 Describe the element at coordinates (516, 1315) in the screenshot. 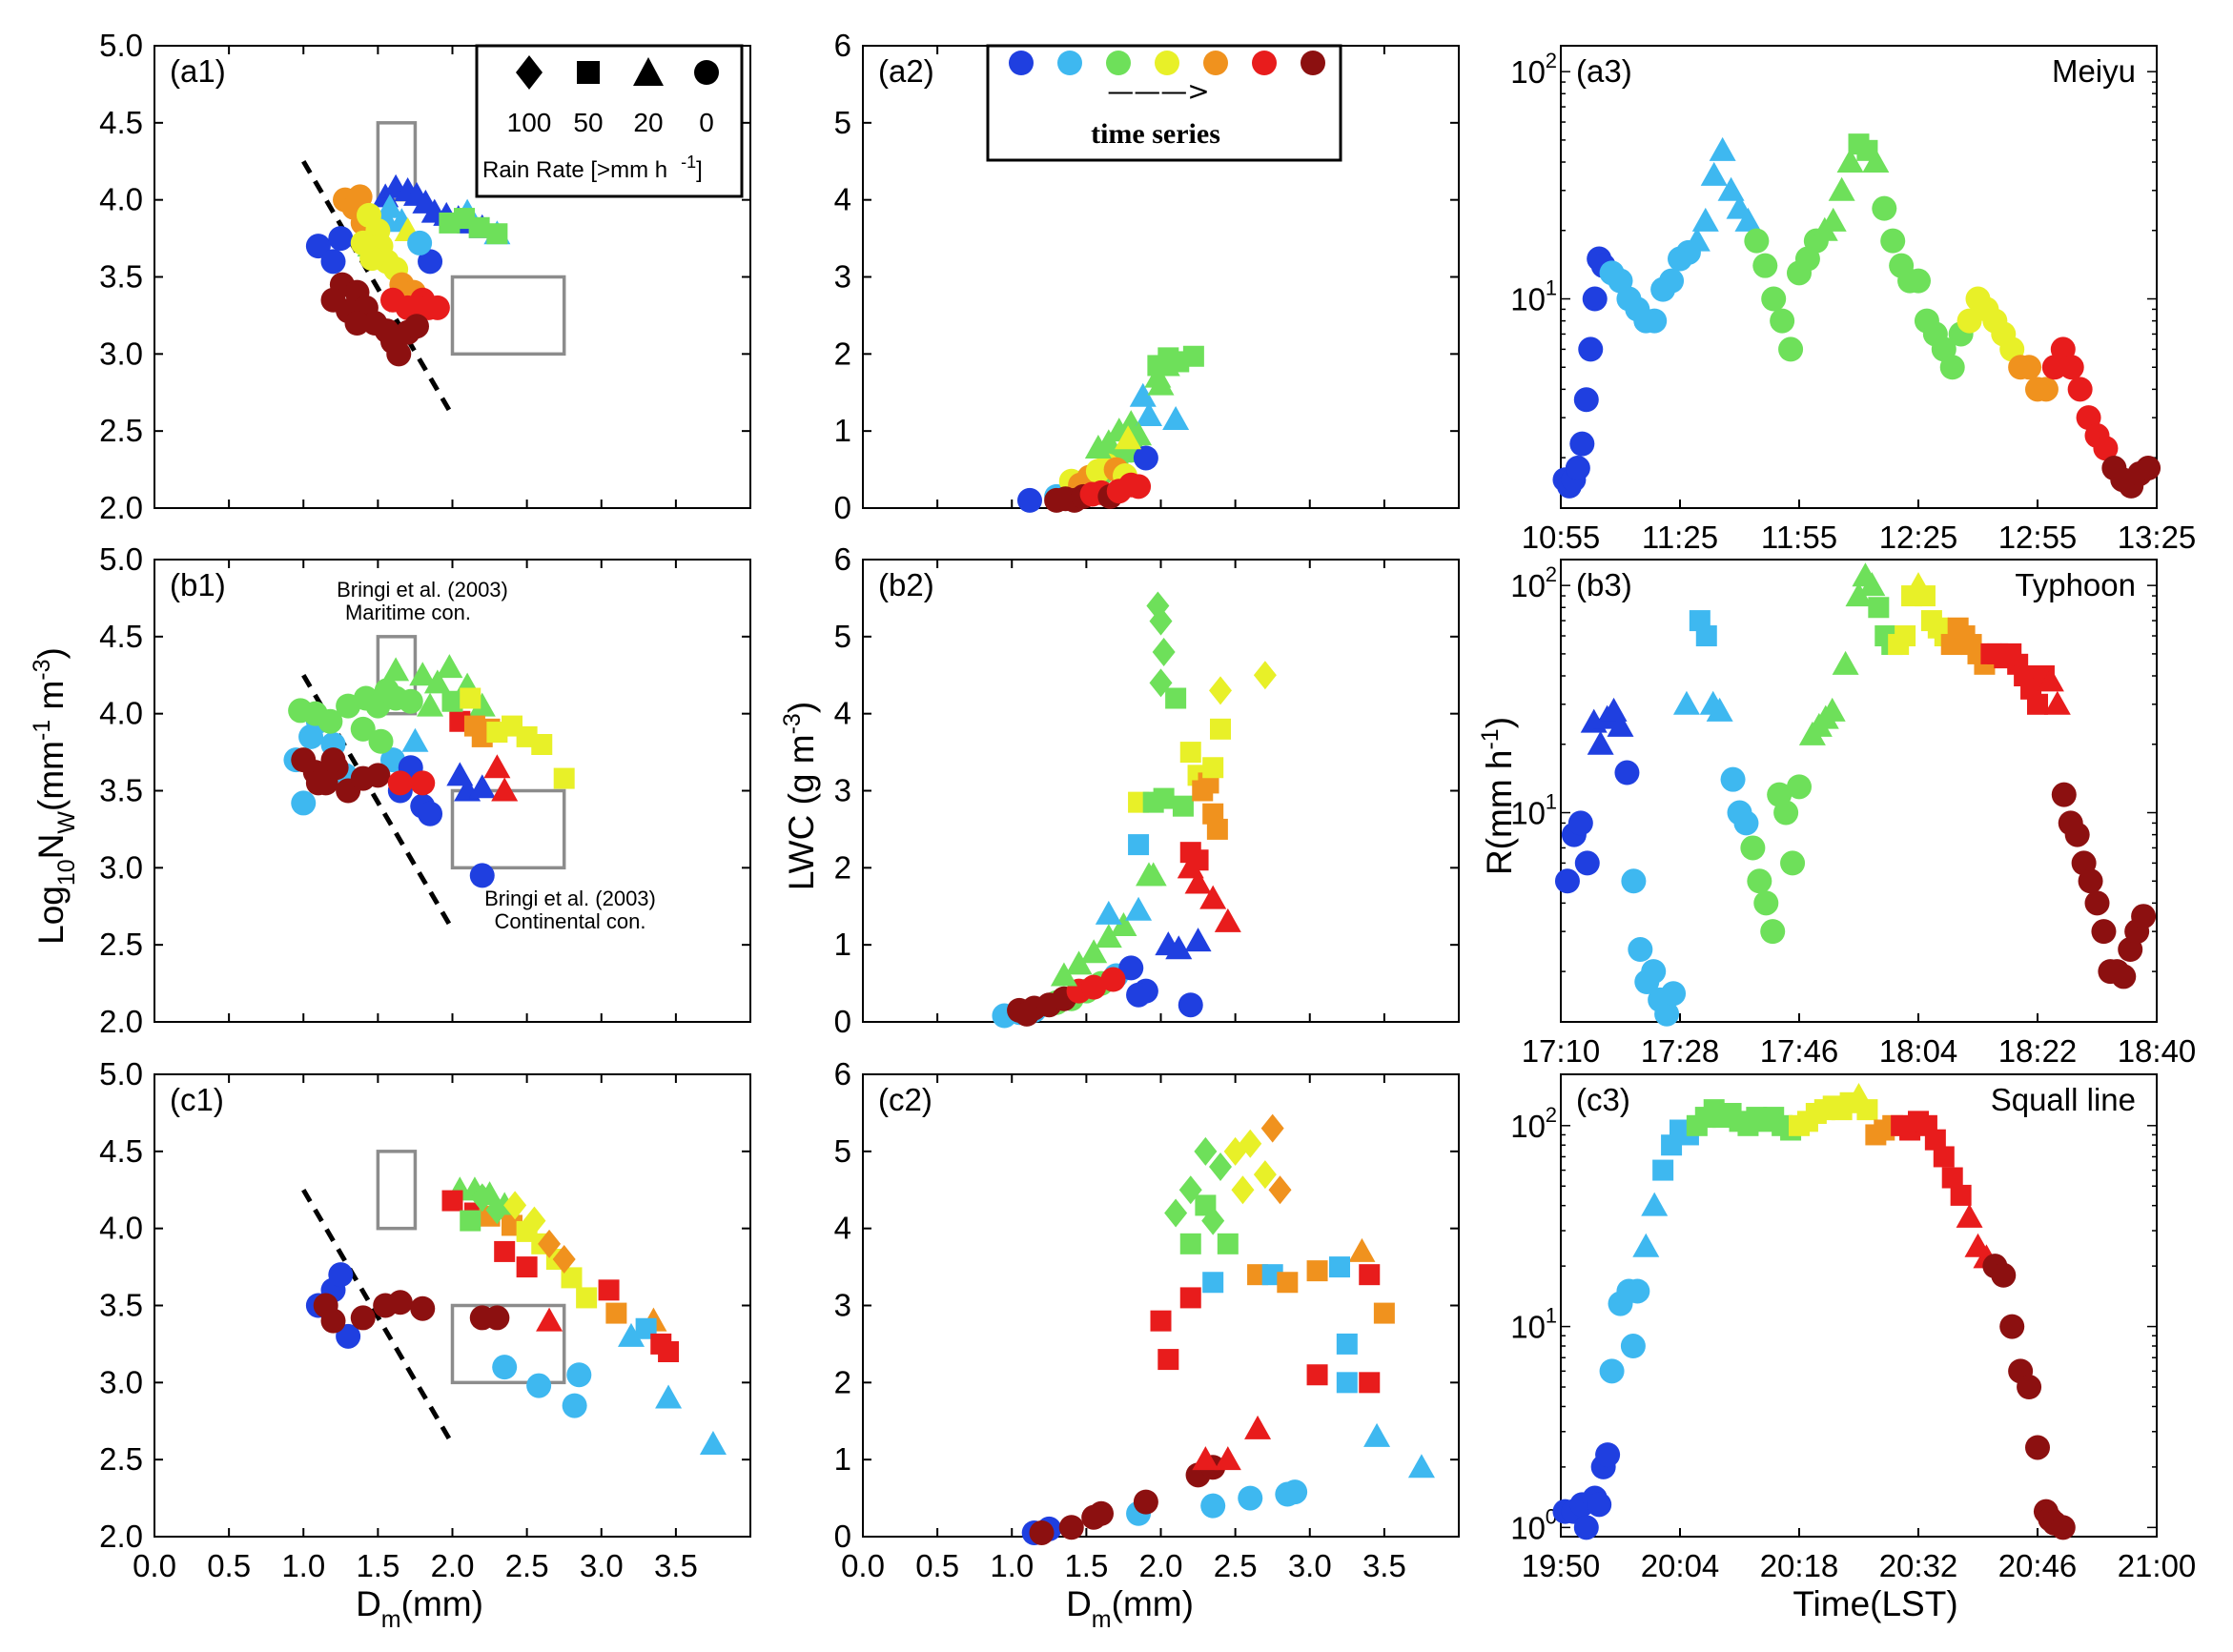

I see `data-points-c1` at that location.